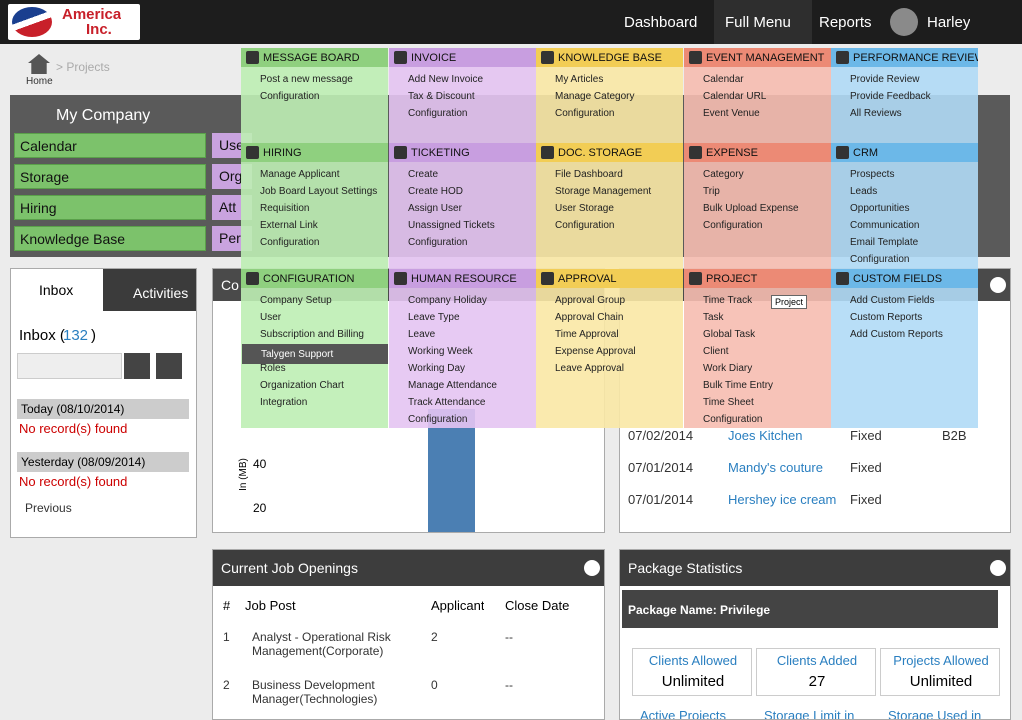  Describe the element at coordinates (735, 96) in the screenshot. I see `menu-item: Calendar URL` at that location.